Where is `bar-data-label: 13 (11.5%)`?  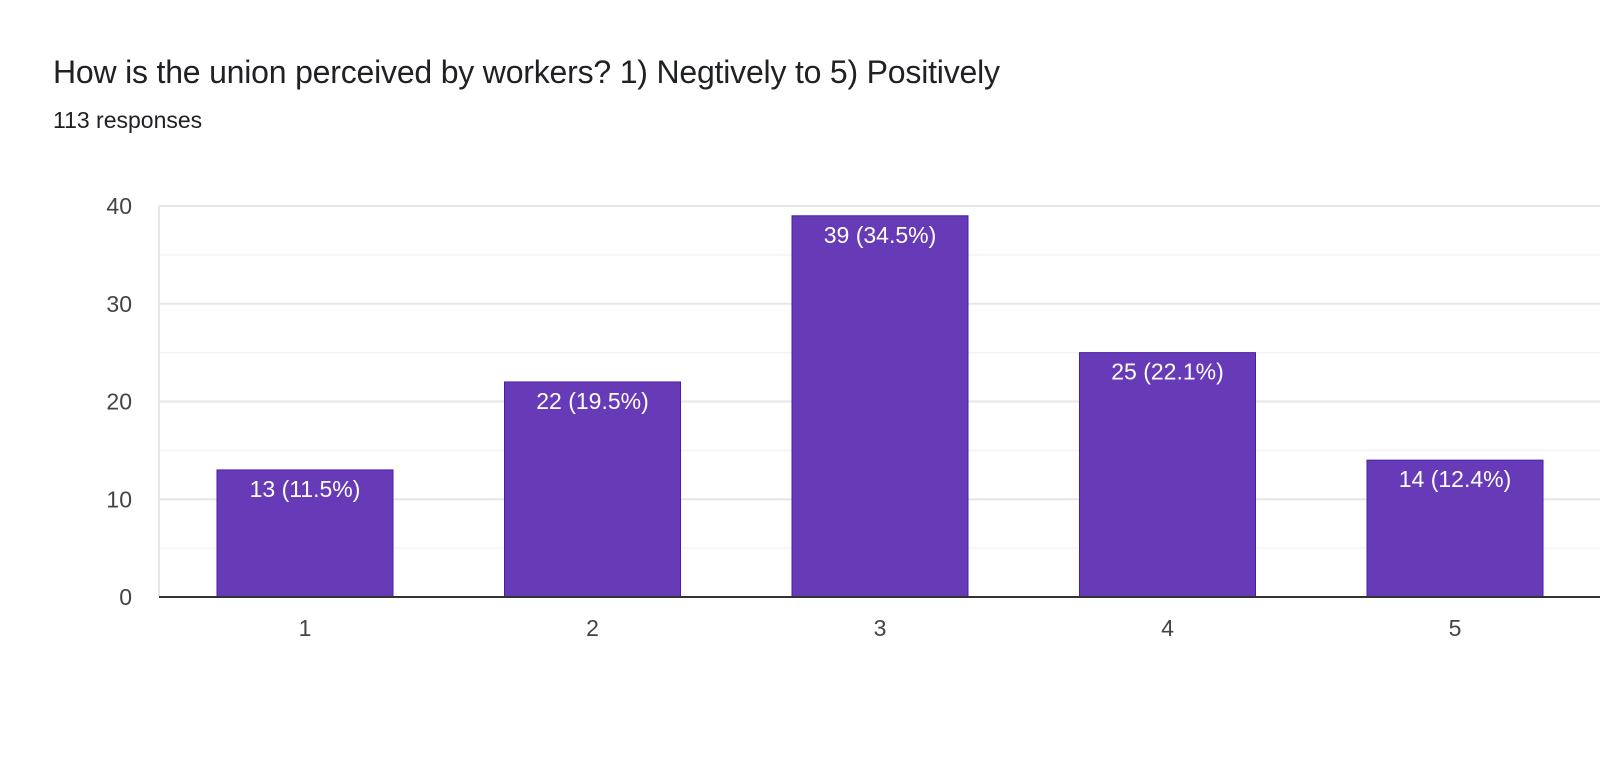 bar-data-label: 13 (11.5%) is located at coordinates (305, 489).